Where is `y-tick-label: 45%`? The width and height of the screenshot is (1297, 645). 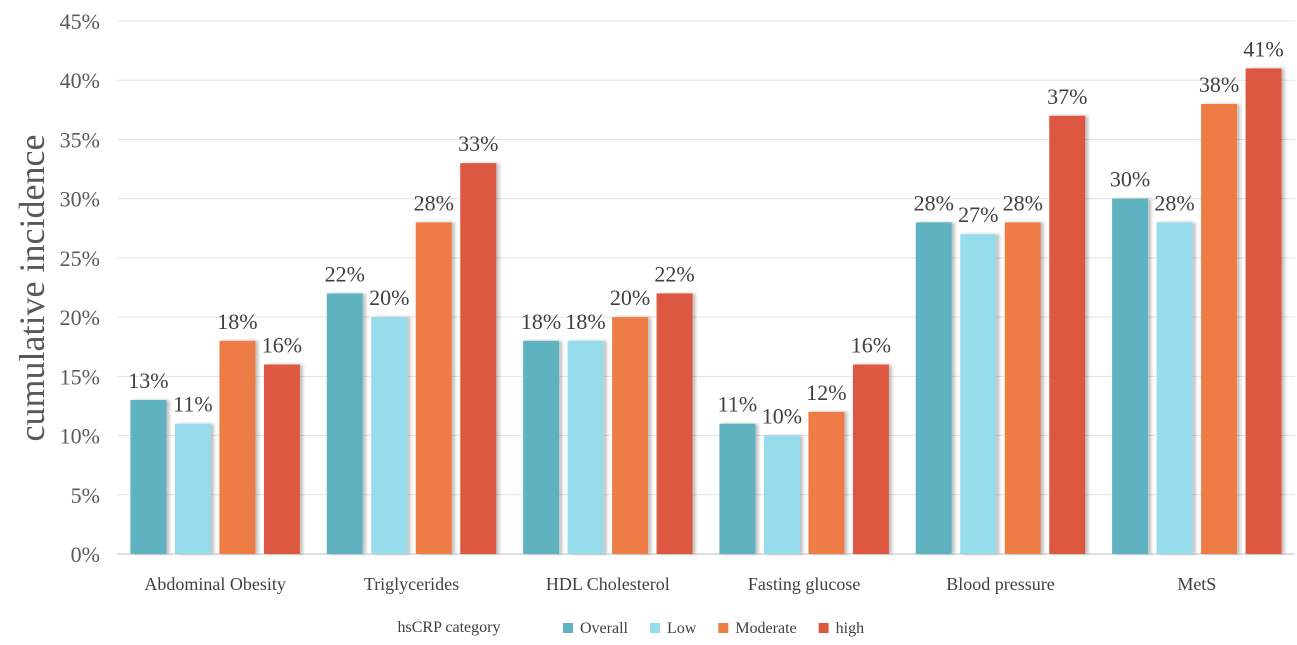 y-tick-label: 45% is located at coordinates (80, 21).